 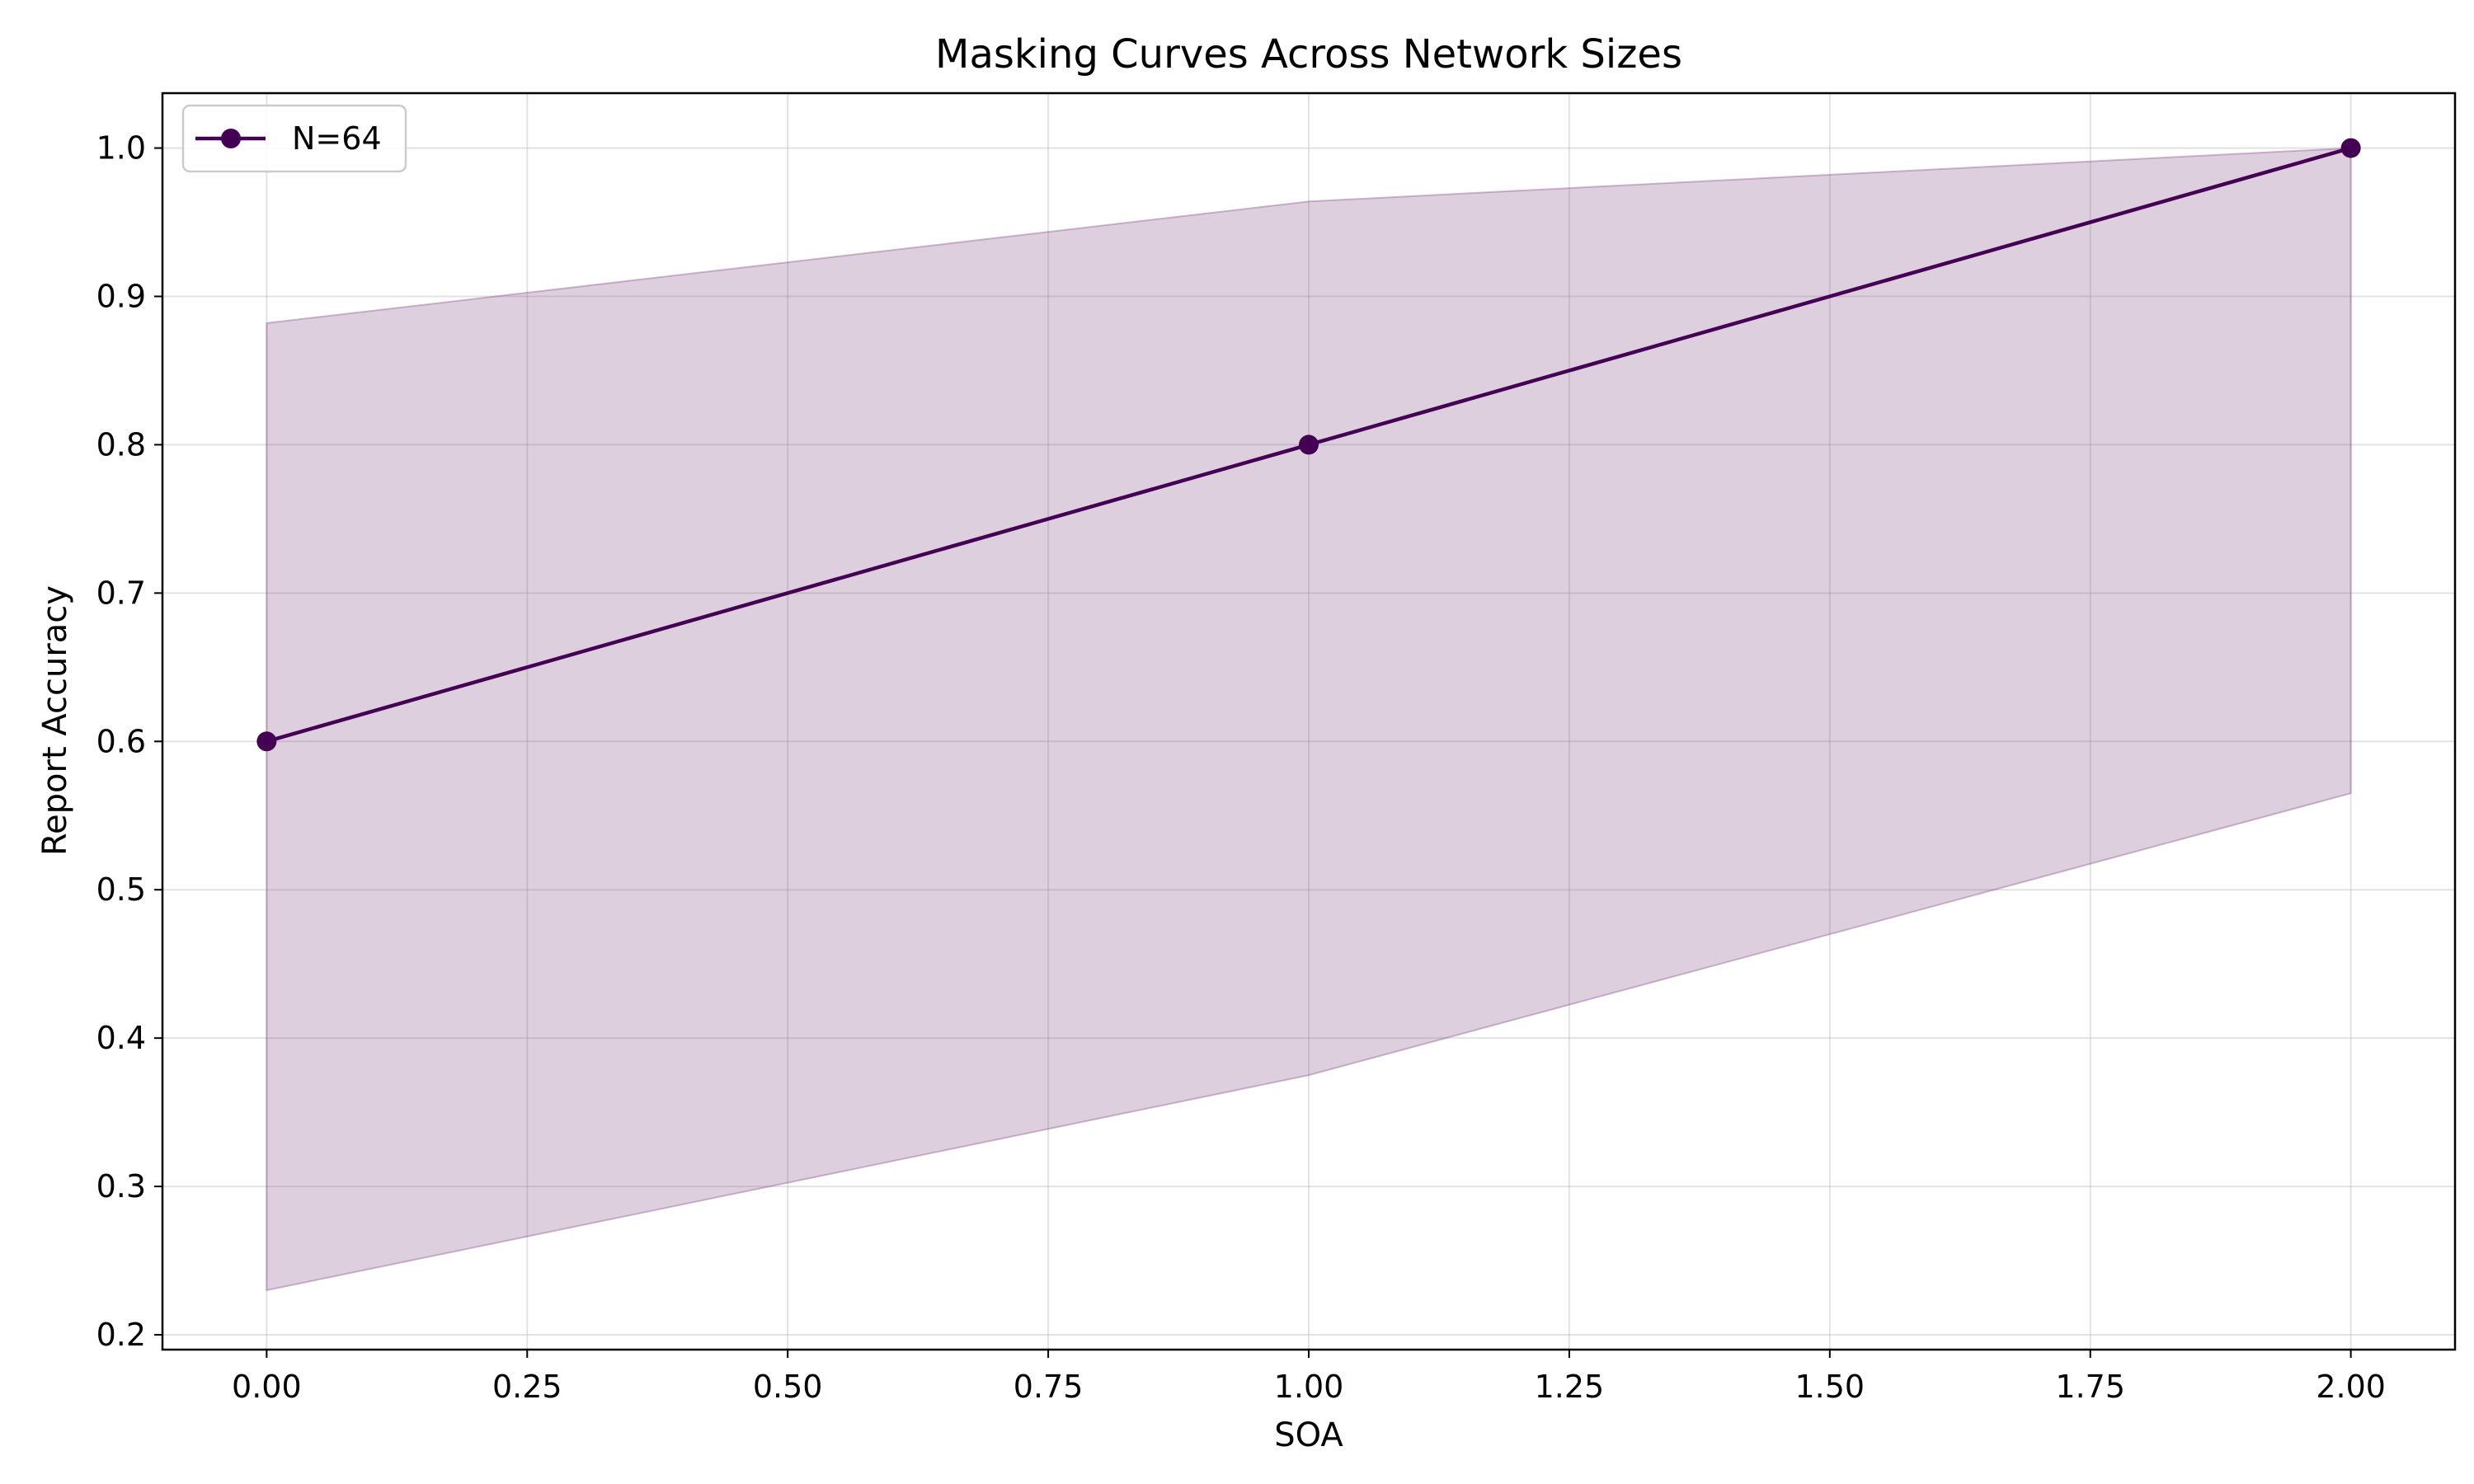 I want to click on x-tick-label: 0.75, so click(x=1049, y=1387).